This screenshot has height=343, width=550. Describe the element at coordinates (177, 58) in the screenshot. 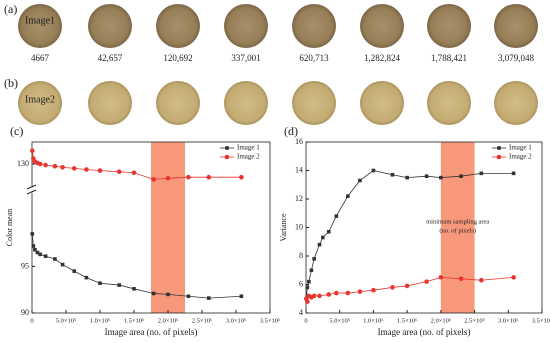

I see `size-label: 120,692` at that location.